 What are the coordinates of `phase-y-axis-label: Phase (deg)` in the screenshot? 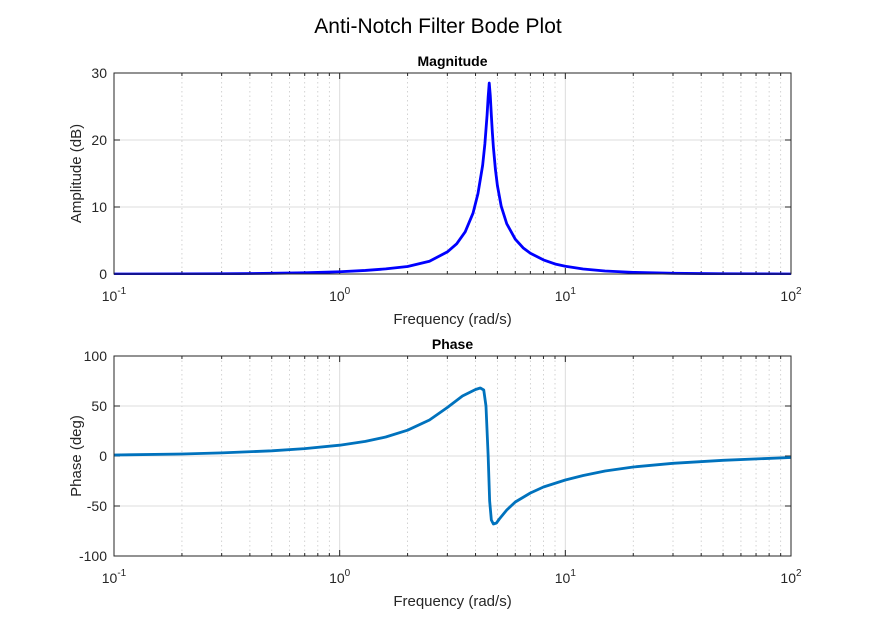 It's located at (76, 456).